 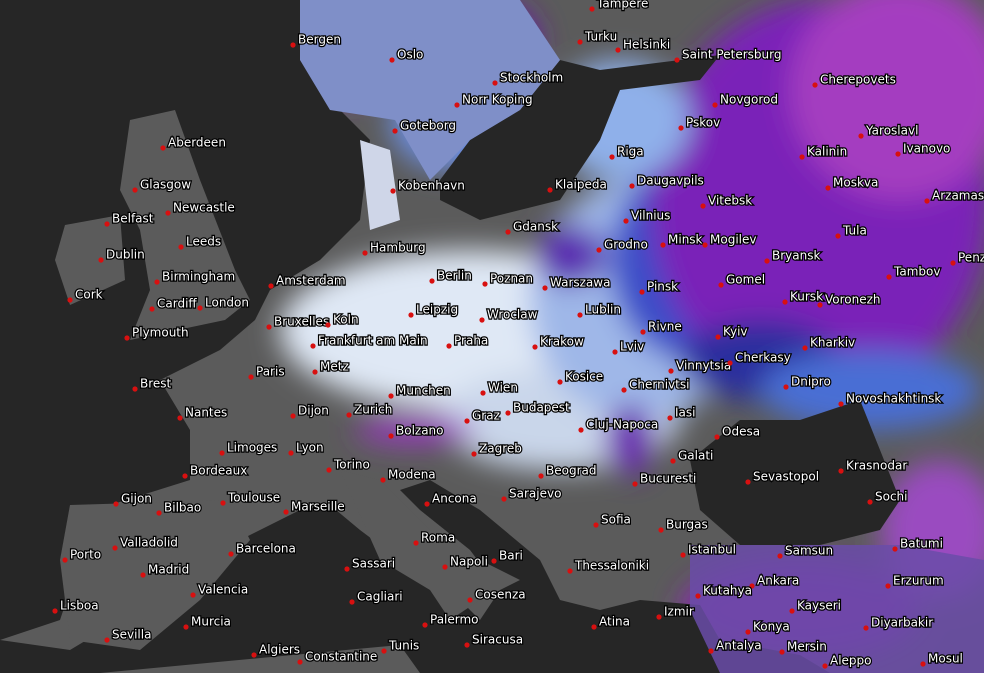 I want to click on city-label: Arzamas, so click(x=958, y=196).